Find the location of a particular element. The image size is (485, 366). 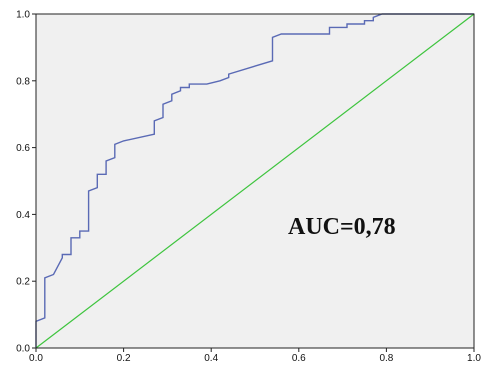

y-axis-ticks: 0.0 0.2 0.4 0.6 0.8 1.0 is located at coordinates (26, 182).